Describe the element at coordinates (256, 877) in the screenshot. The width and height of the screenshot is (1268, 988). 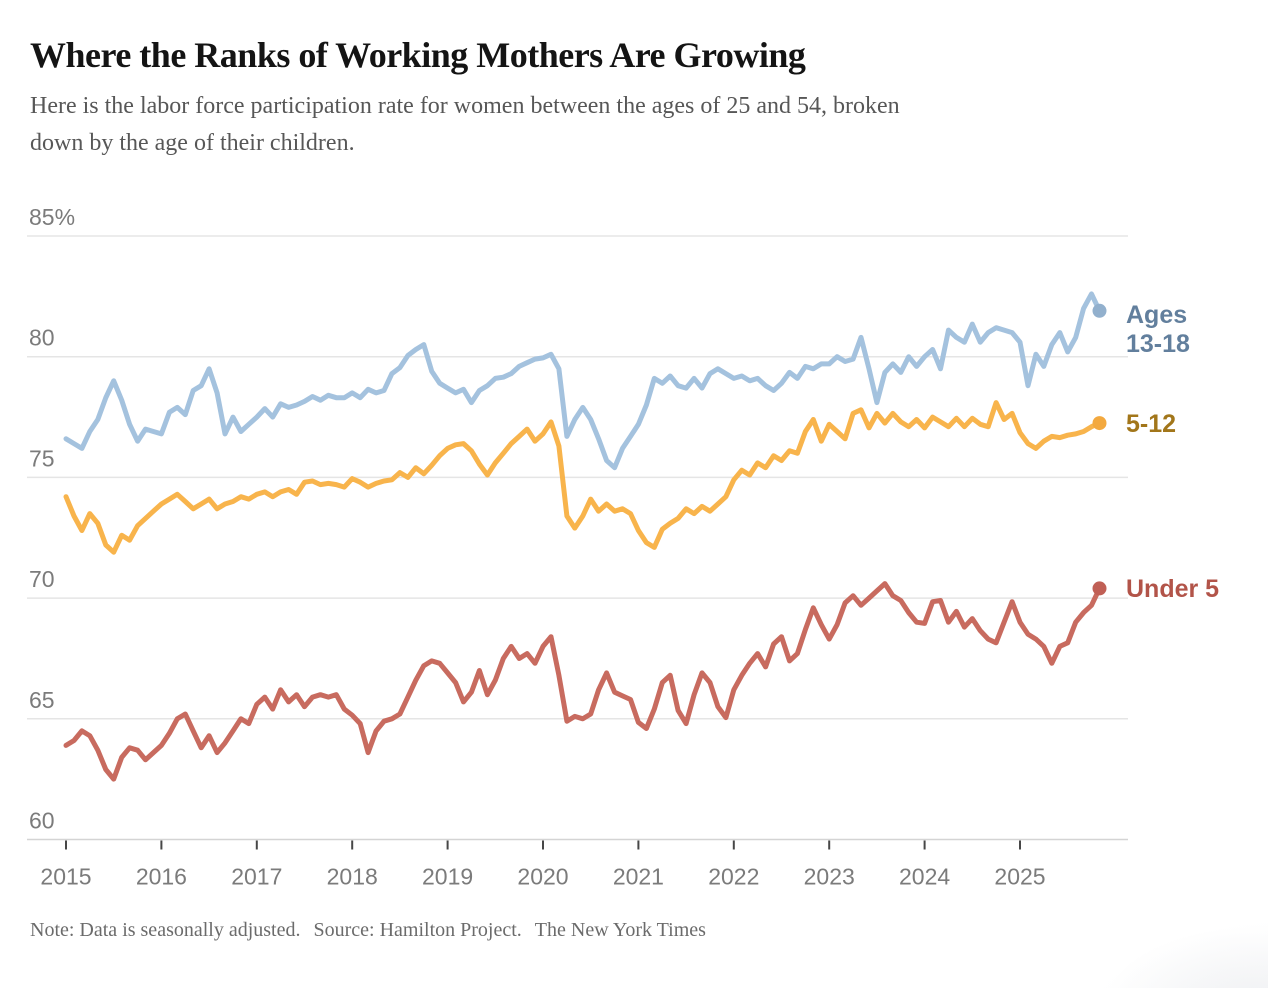
I see `x-axis-label-2017: 2017` at that location.